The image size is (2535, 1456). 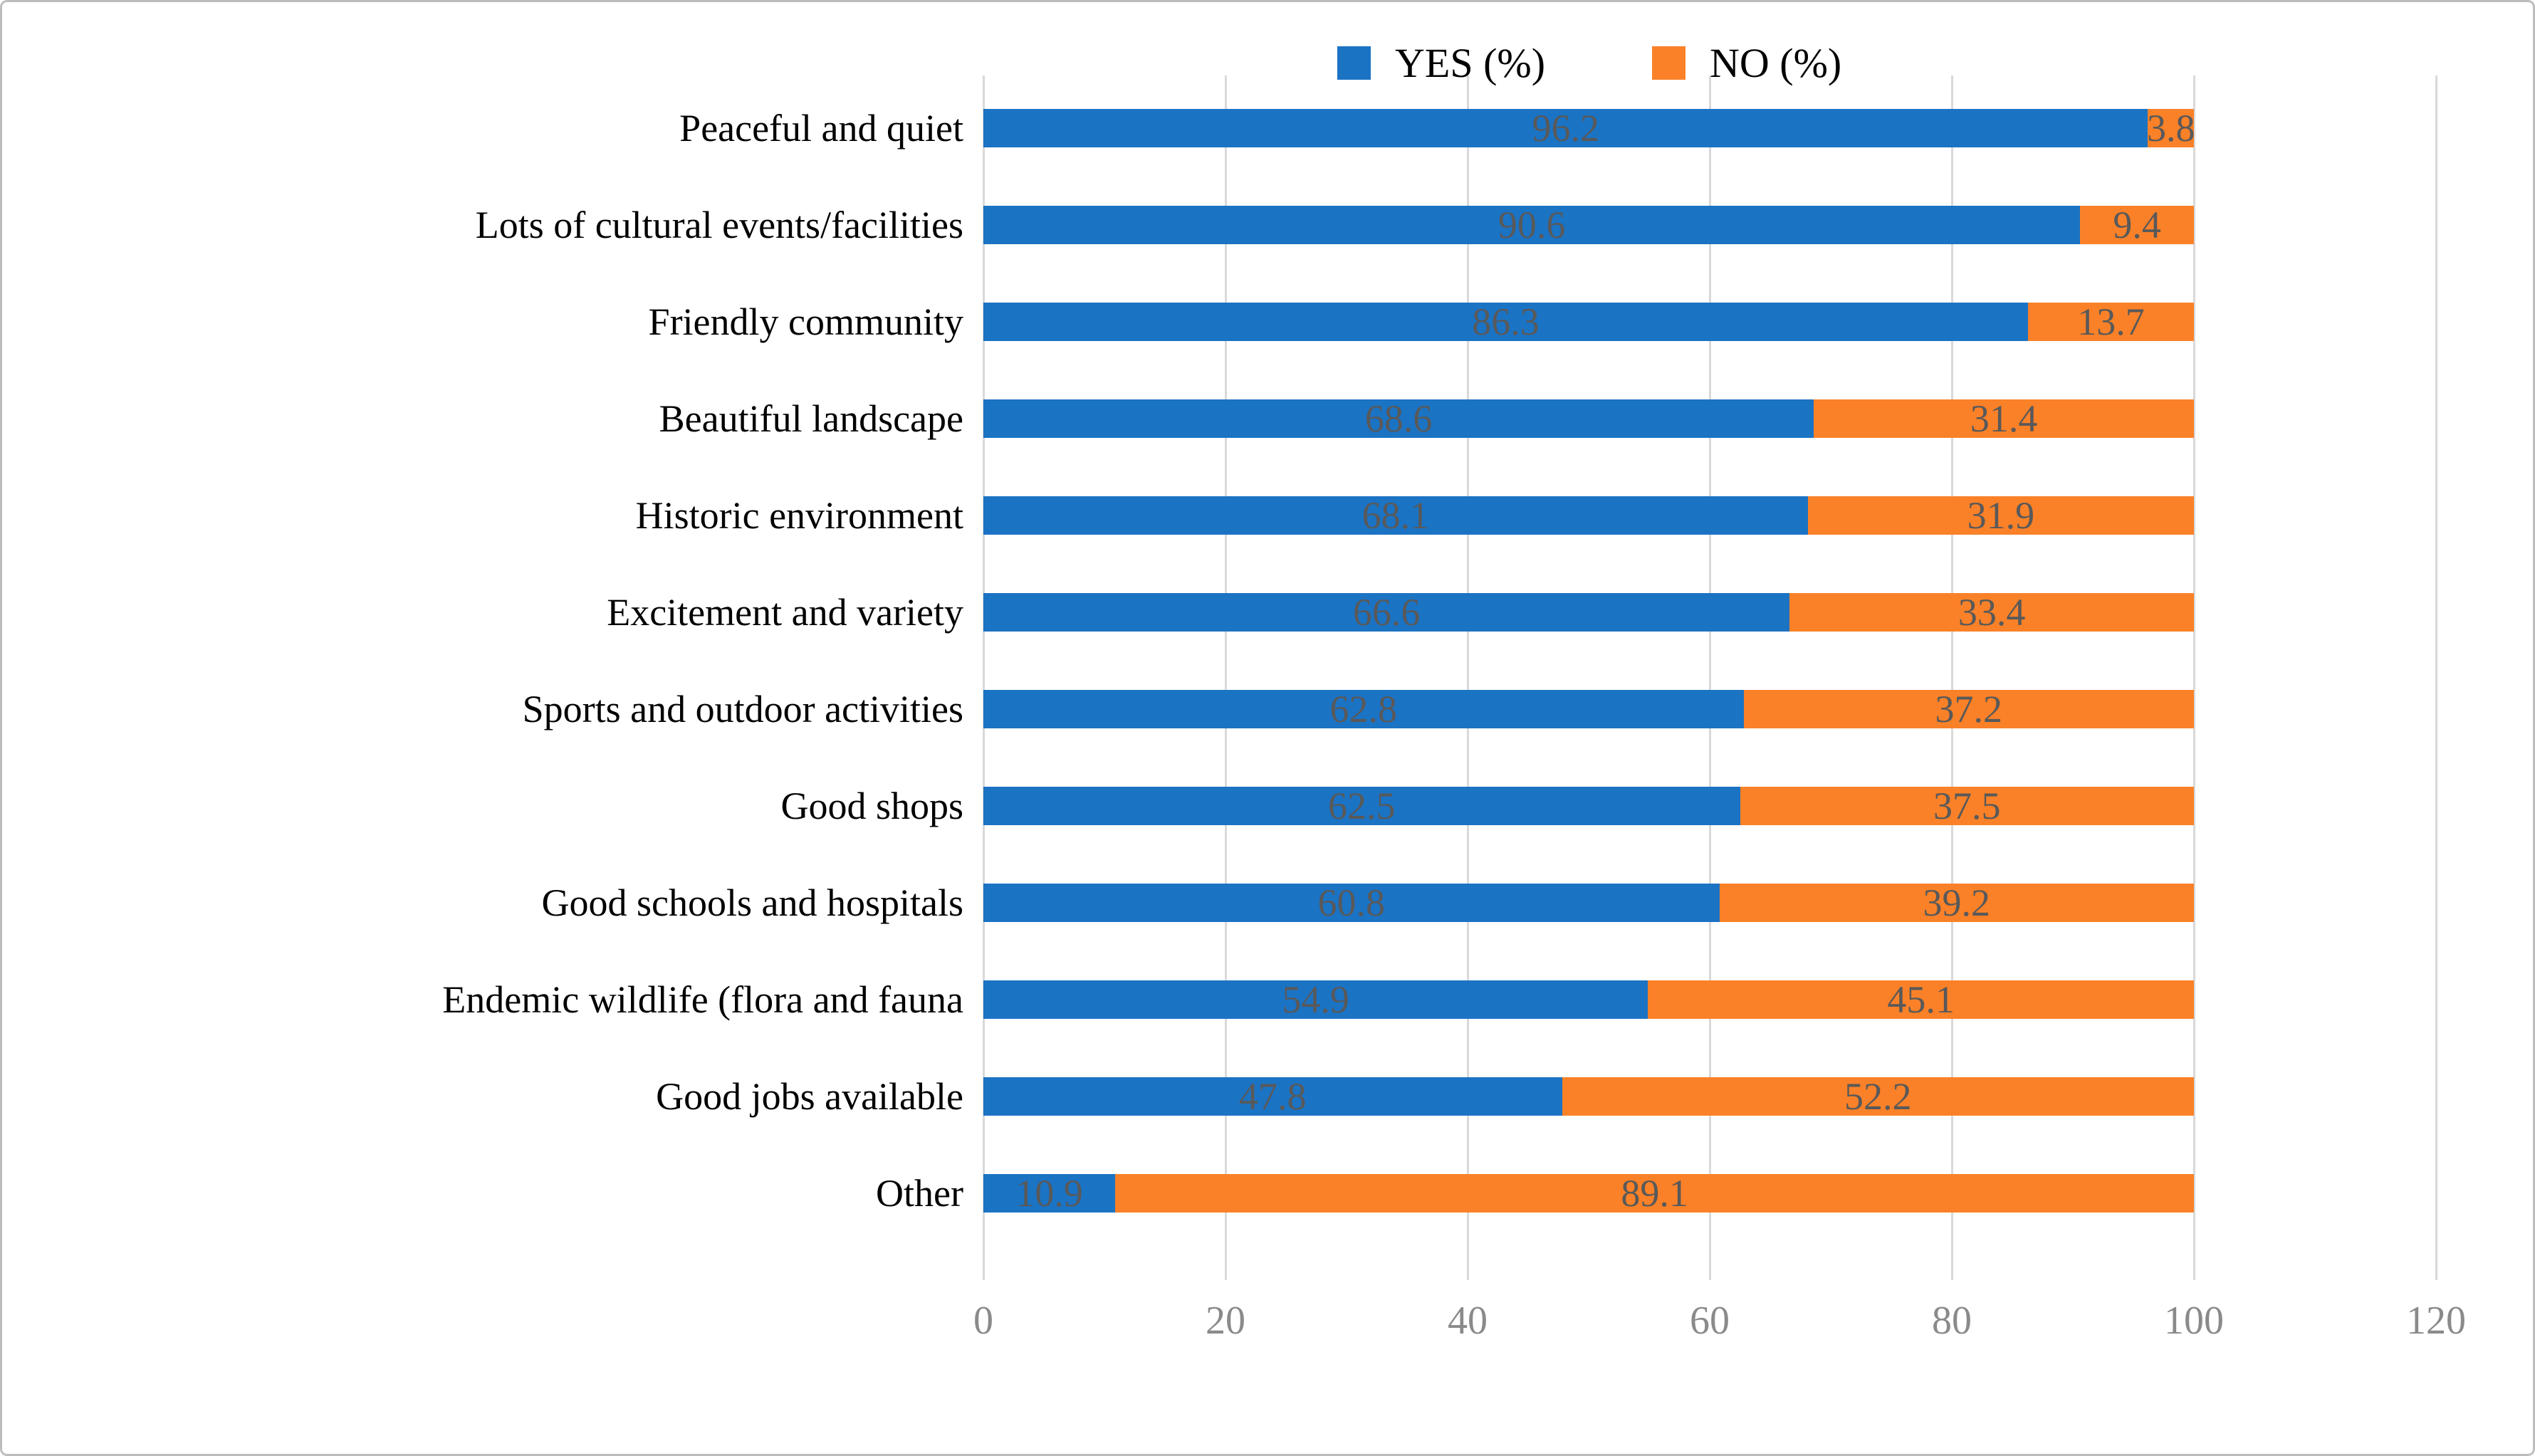 I want to click on bar-value-label: 37.2, so click(x=1969, y=709).